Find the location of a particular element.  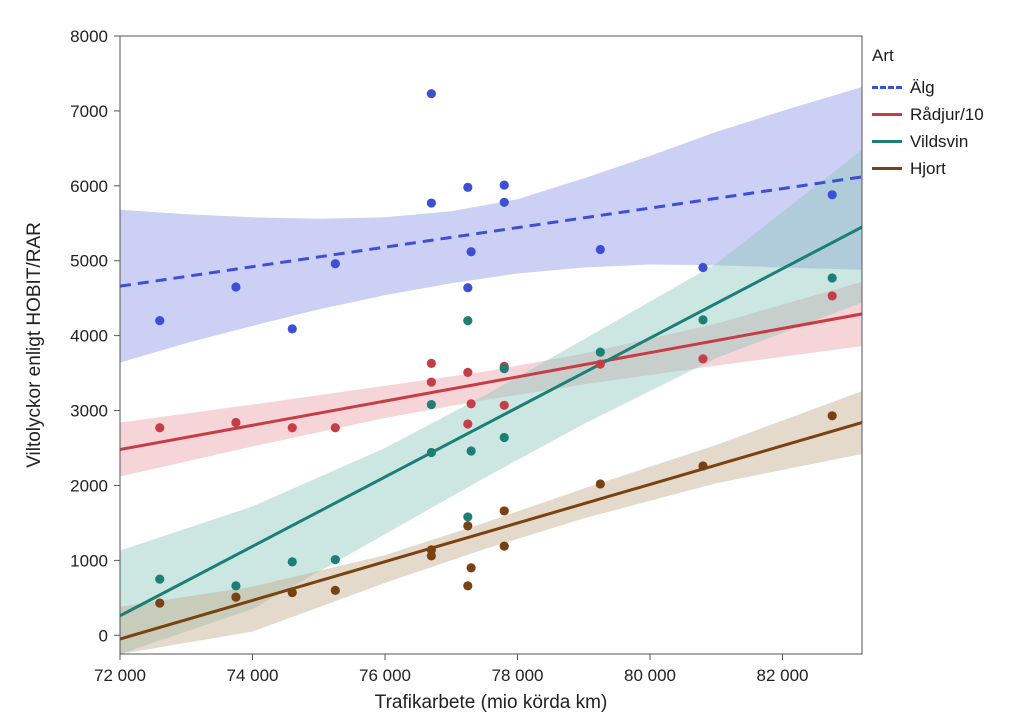

x-axis: 72 000 74 000 76 000 78 000 80 000 82 000 is located at coordinates (451, 669).